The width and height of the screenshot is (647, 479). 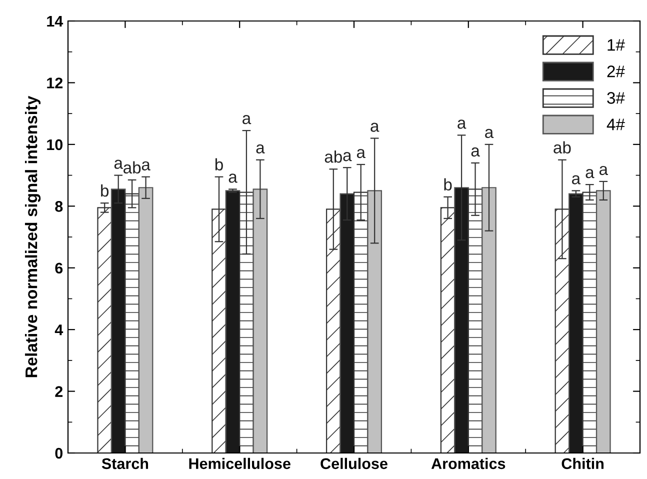 What do you see at coordinates (59, 330) in the screenshot?
I see `y-tick-label: 4` at bounding box center [59, 330].